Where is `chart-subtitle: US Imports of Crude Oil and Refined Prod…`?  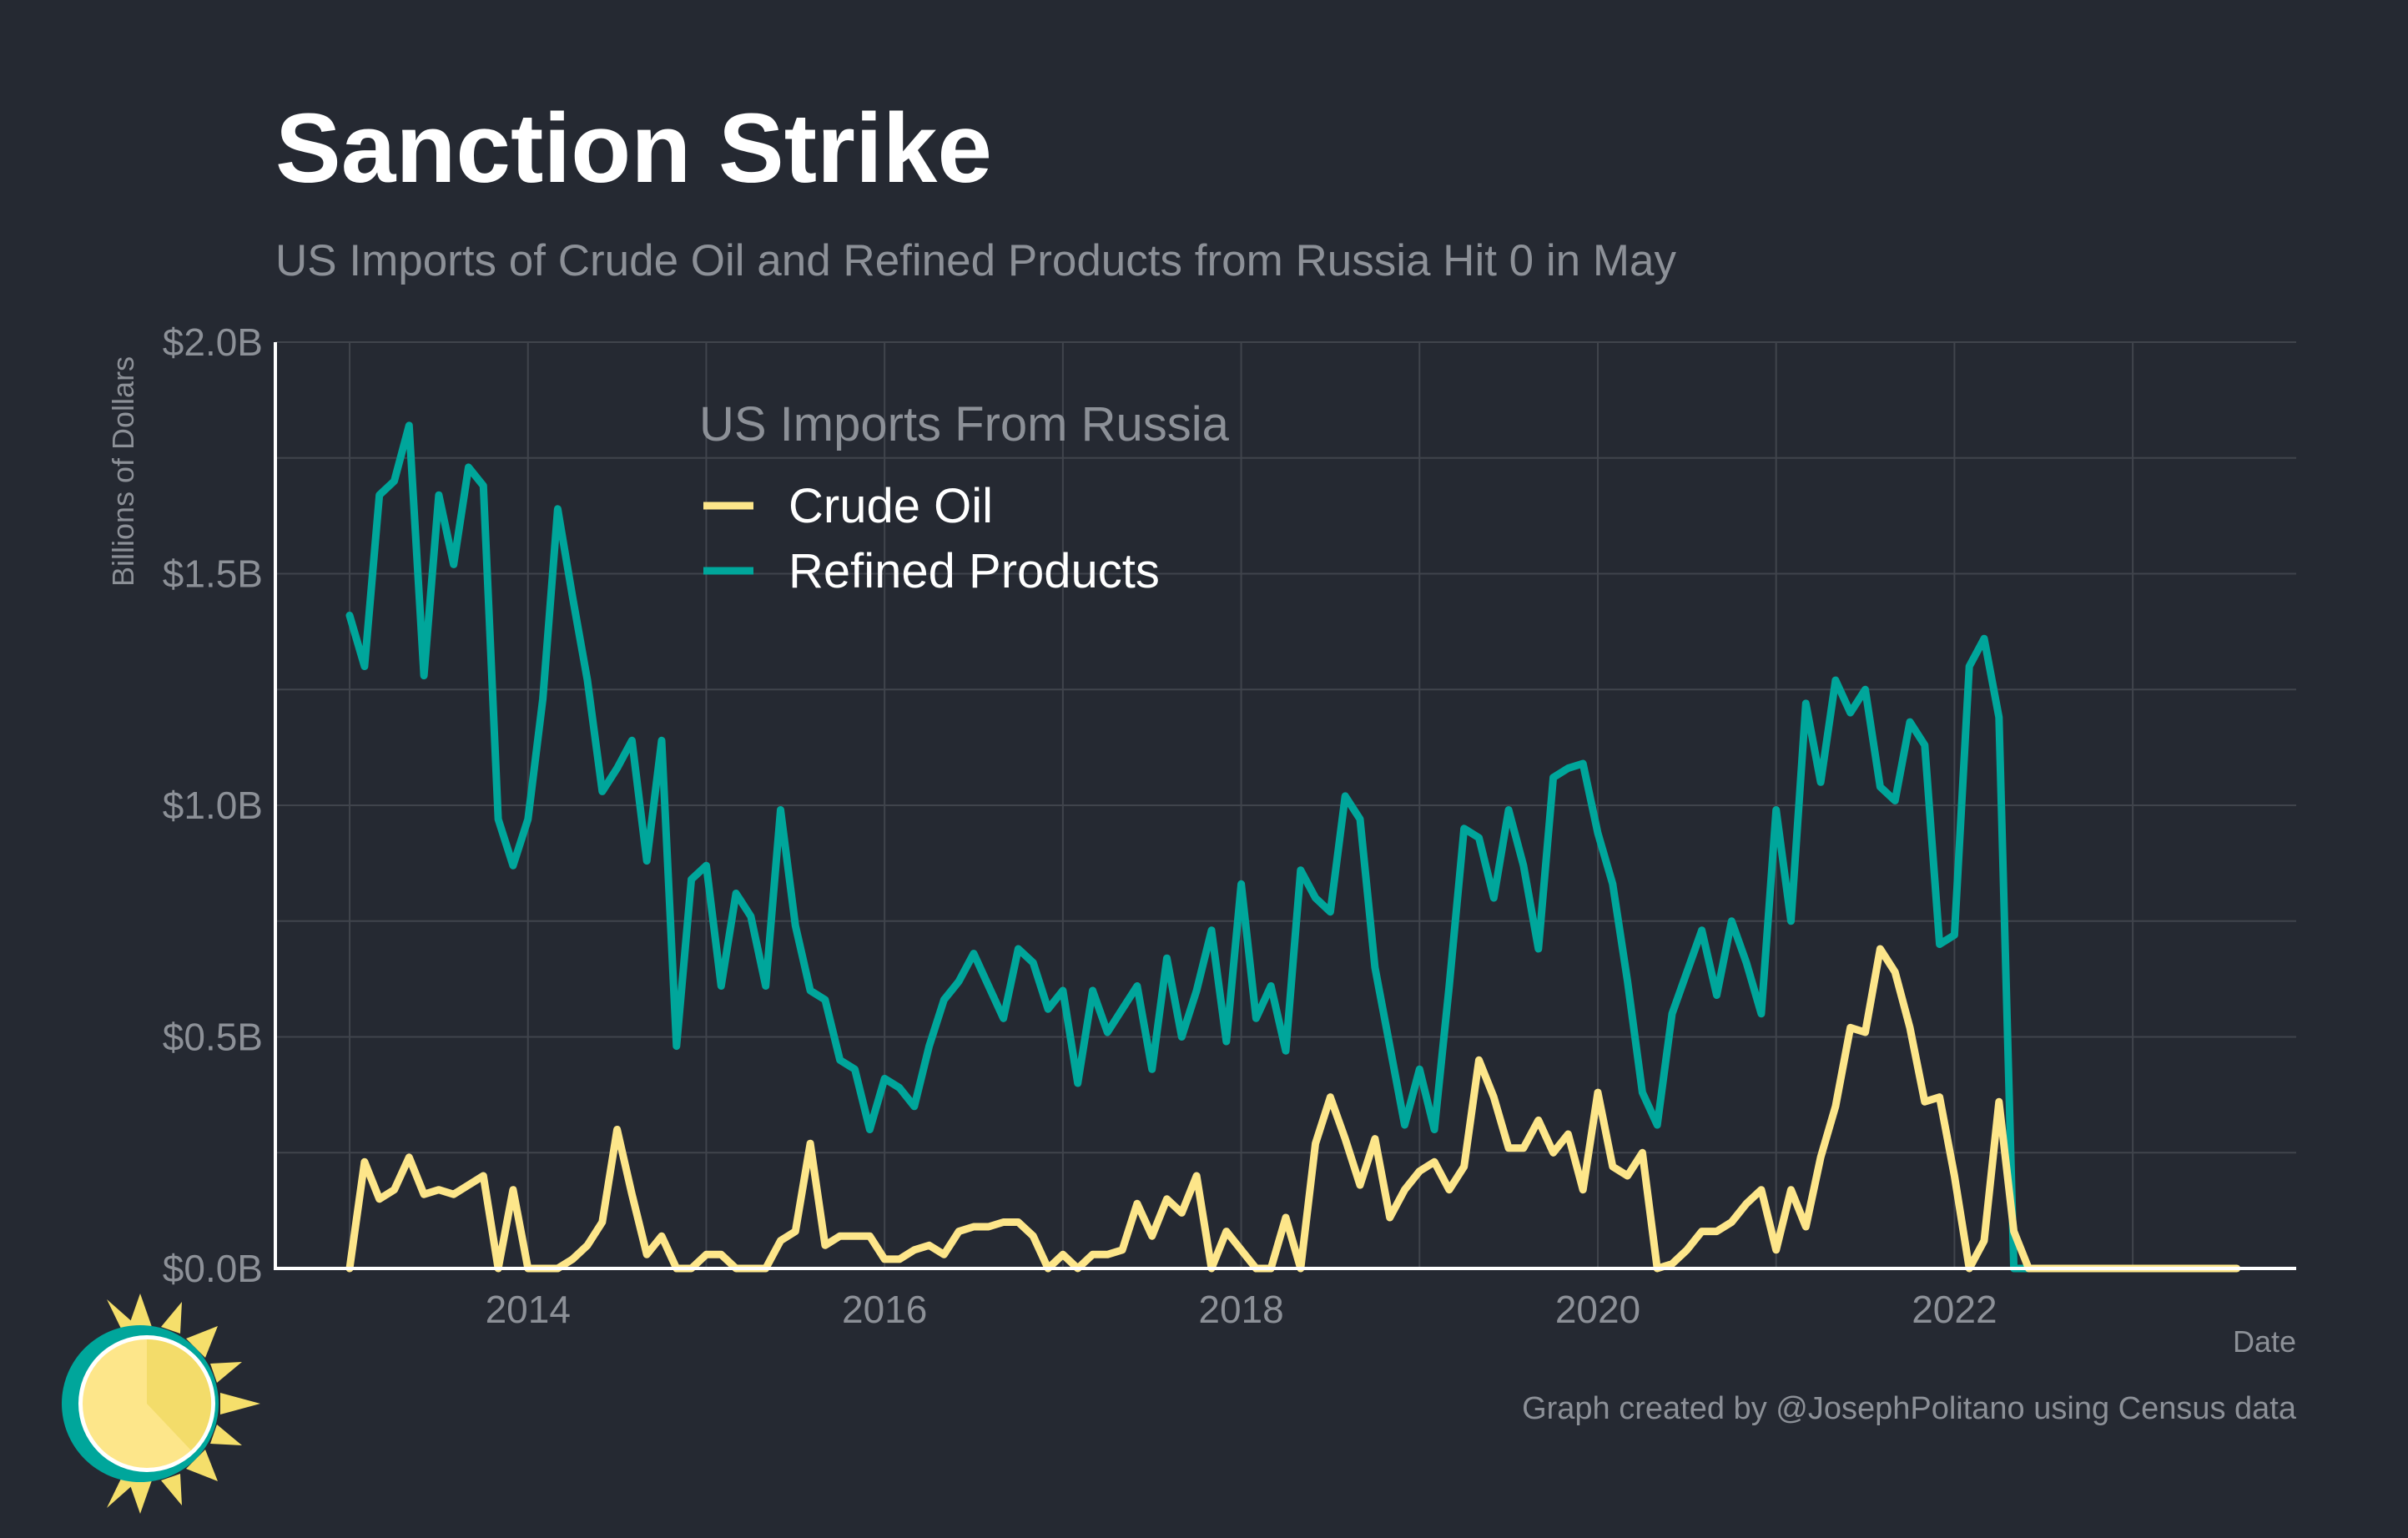
chart-subtitle: US Imports of Crude Oil and Refined Prod… is located at coordinates (975, 260).